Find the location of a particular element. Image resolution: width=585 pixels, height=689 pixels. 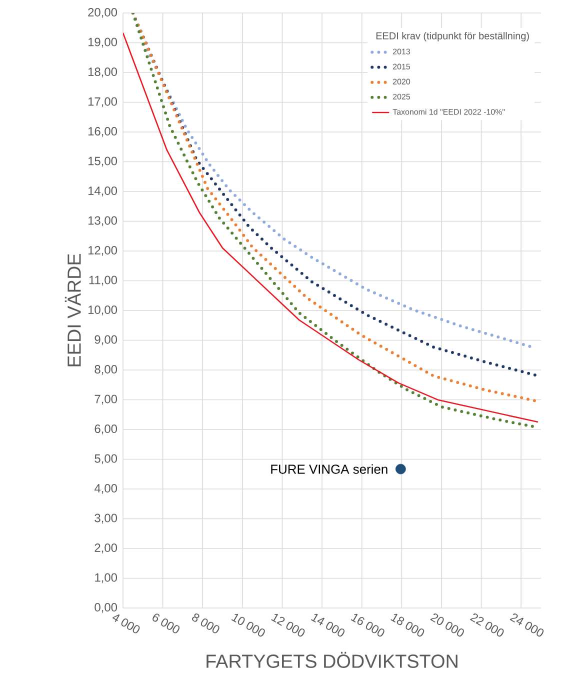

legend-title: EEDI krav (tidpunkt för beställning) is located at coordinates (452, 37).